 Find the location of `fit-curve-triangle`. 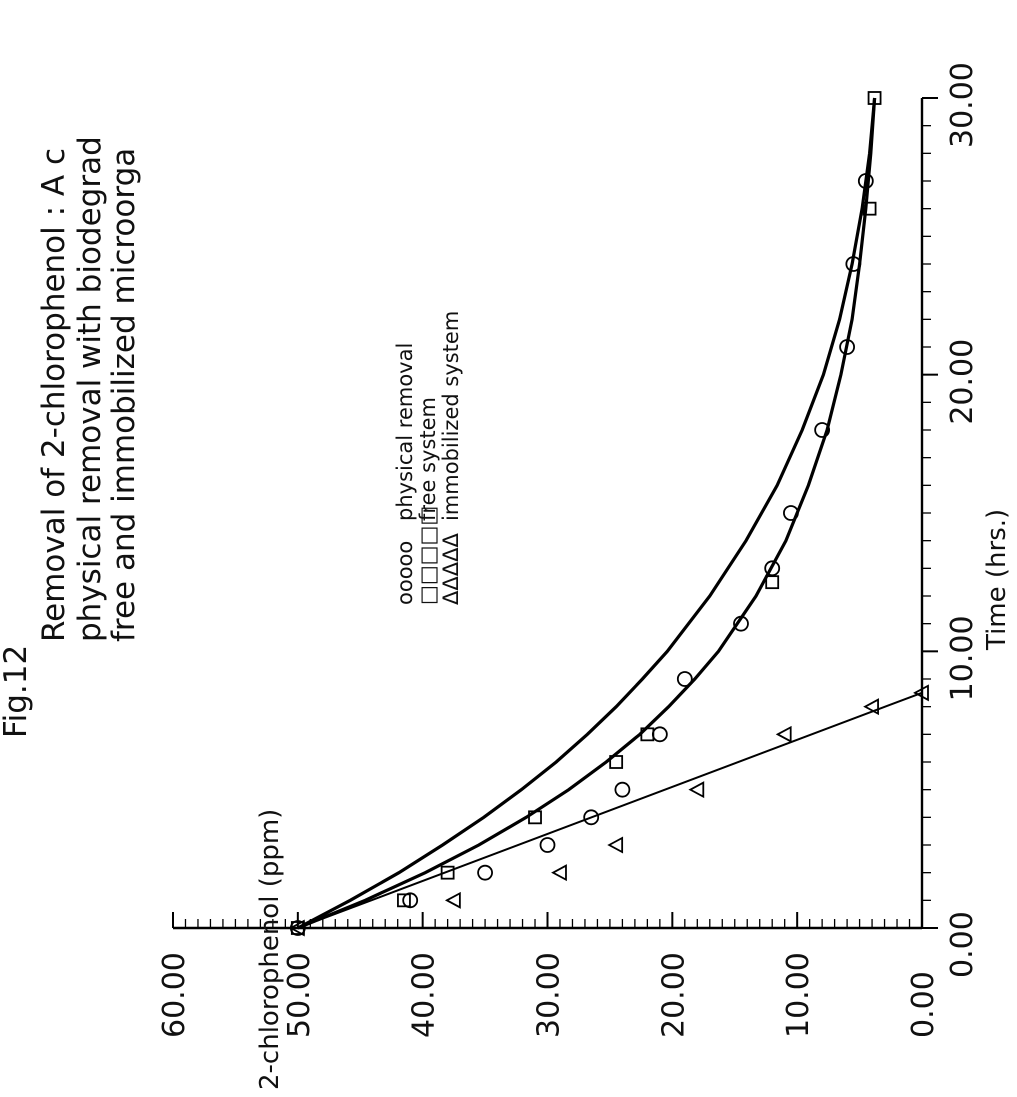

fit-curve-triangle is located at coordinates (610, 810).